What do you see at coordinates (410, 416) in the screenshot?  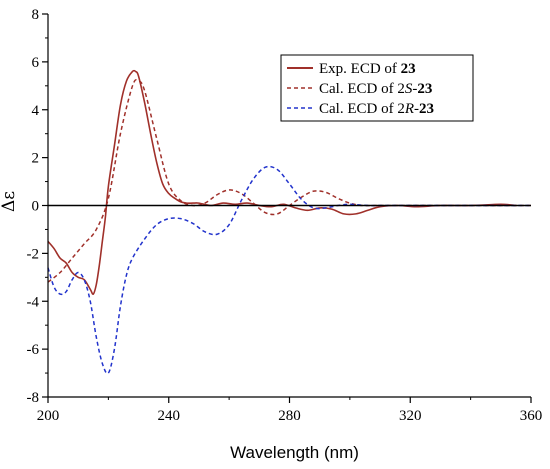 I see `x-tick-label: 320` at bounding box center [410, 416].